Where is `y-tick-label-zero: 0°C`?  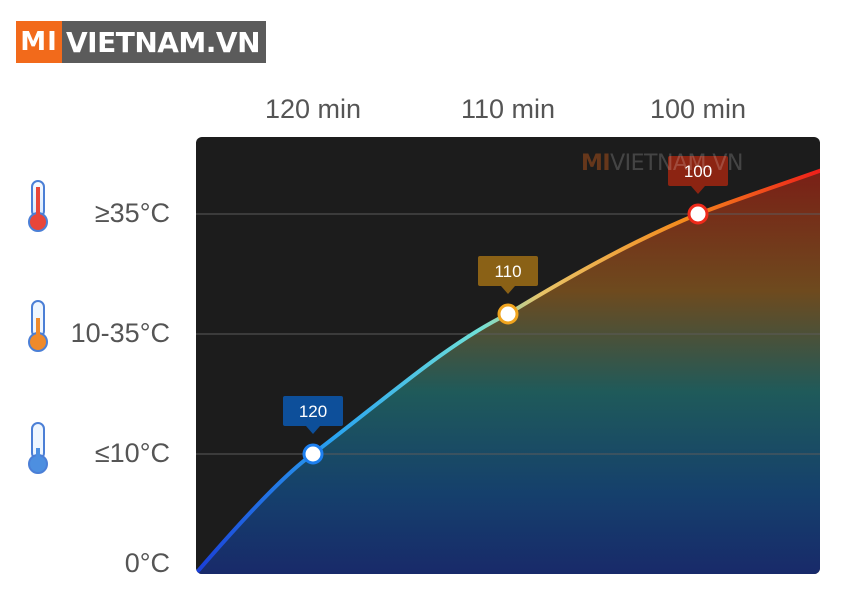 y-tick-label-zero: 0°C is located at coordinates (147, 563).